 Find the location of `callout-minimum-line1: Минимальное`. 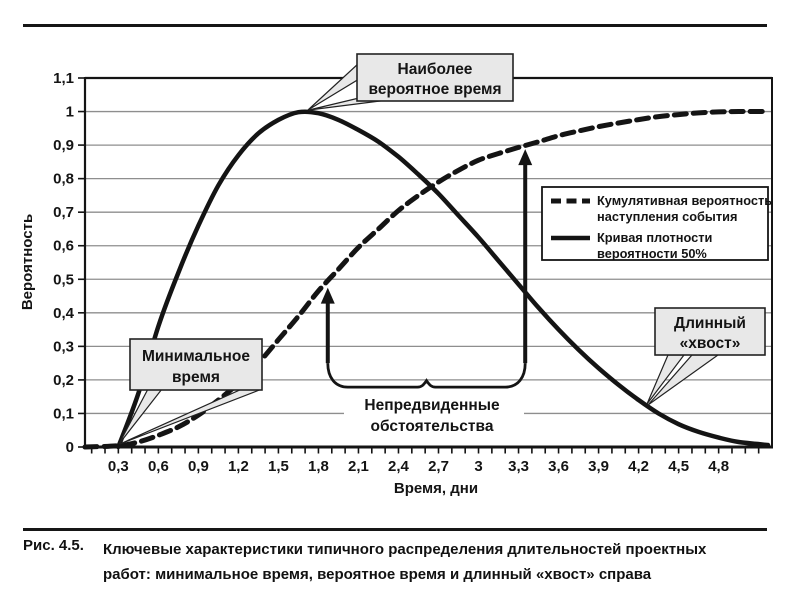

callout-minimum-line1: Минимальное is located at coordinates (196, 356).